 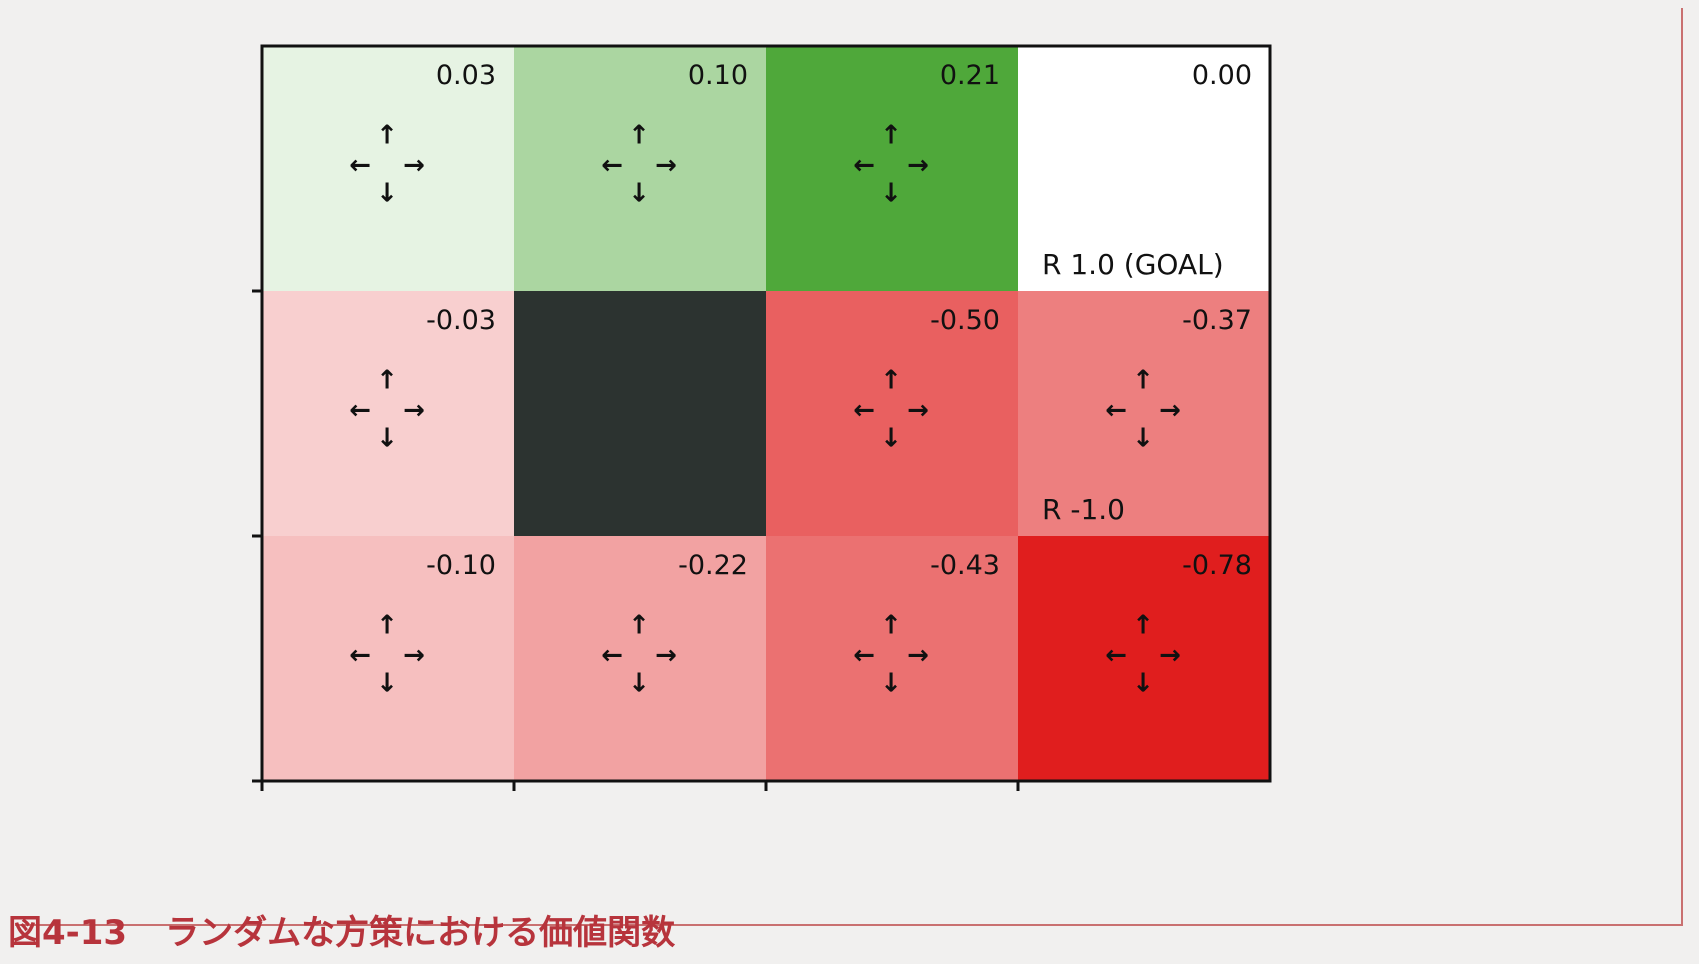 I want to click on value-label-0-3: 0.00, so click(x=1222, y=75).